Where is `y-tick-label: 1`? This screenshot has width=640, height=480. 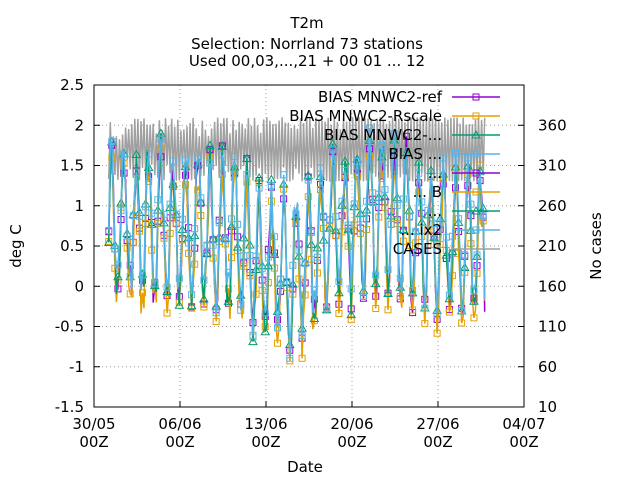
y-tick-label: 1 is located at coordinates (79, 206).